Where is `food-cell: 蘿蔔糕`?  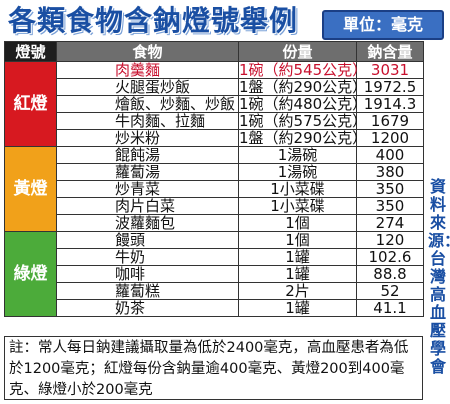
food-cell: 蘿蔔糕 is located at coordinates (147, 291).